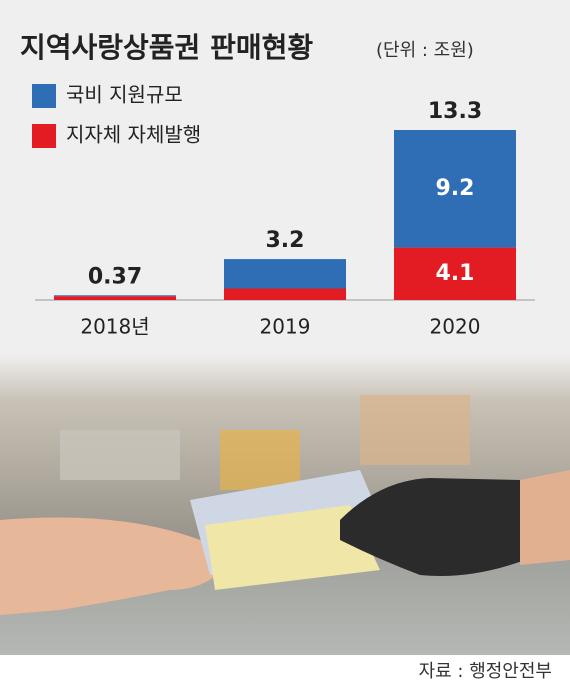  I want to click on legend-label: 국비 지원규모, so click(124, 95).